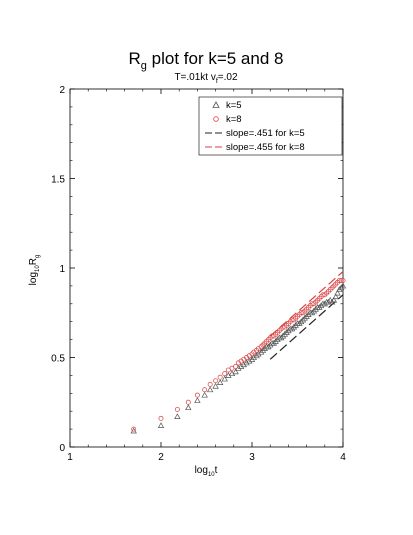  I want to click on y-axis-label-main: log, so click(33, 278).